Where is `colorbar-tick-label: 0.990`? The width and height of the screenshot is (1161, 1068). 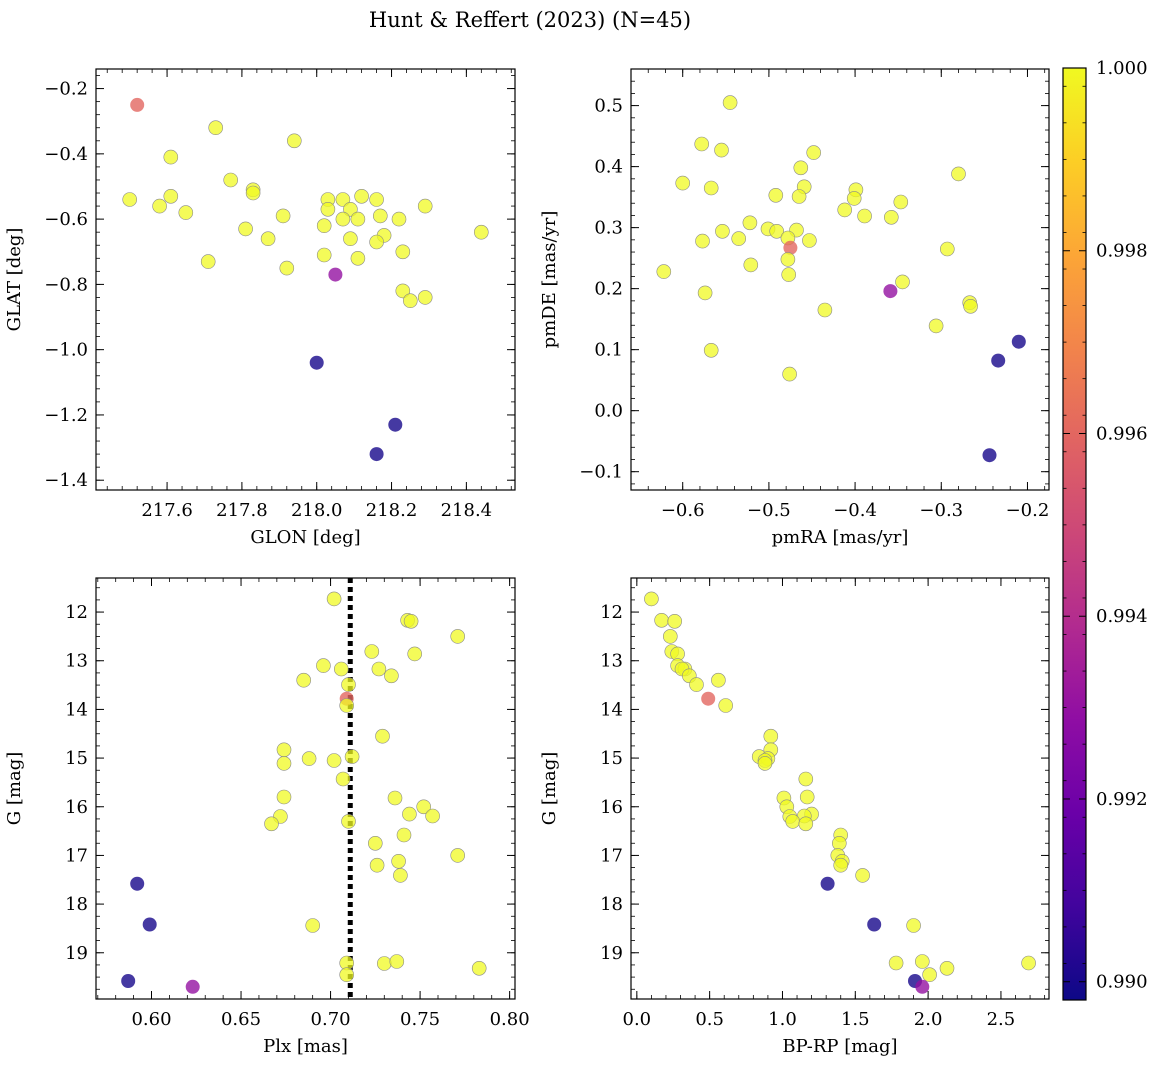
colorbar-tick-label: 0.990 is located at coordinates (1122, 982).